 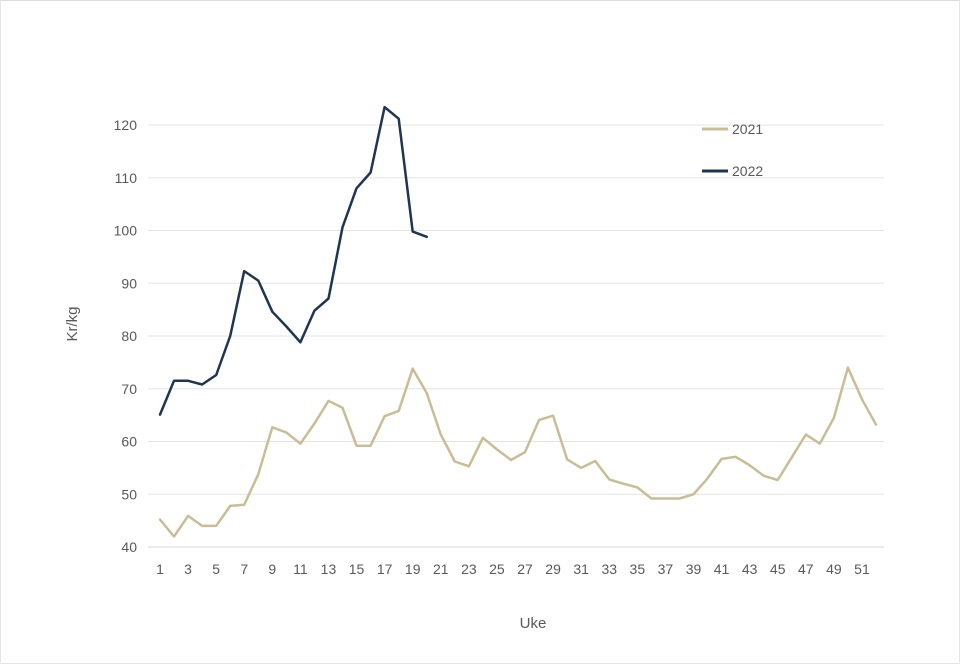 What do you see at coordinates (581, 569) in the screenshot?
I see `x-tick-label-31: 31` at bounding box center [581, 569].